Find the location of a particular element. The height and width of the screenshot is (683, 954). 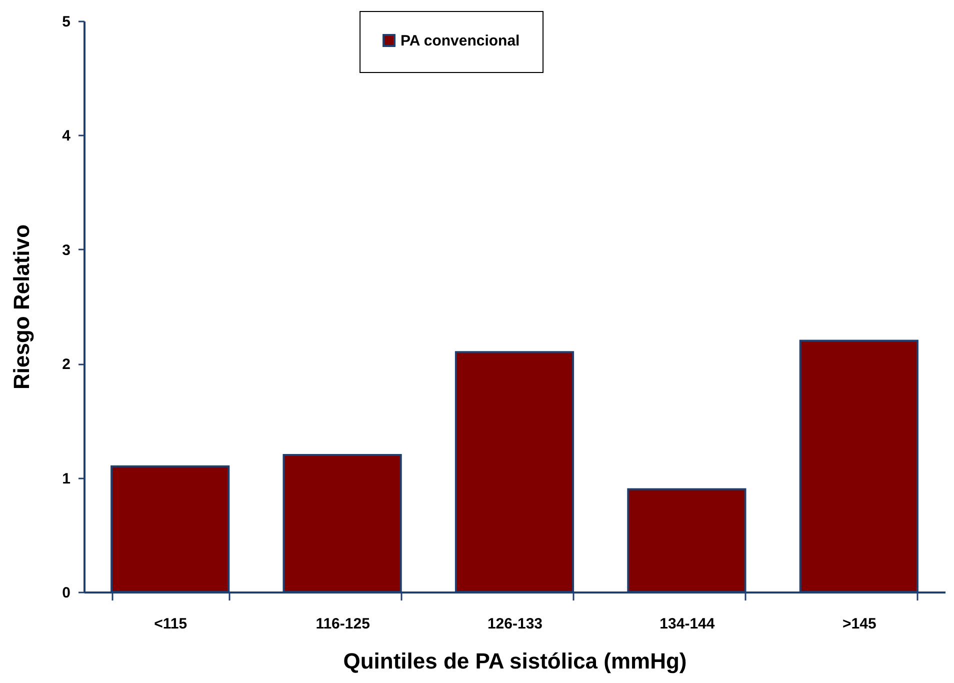

y-tick-label: 2 is located at coordinates (66, 365).